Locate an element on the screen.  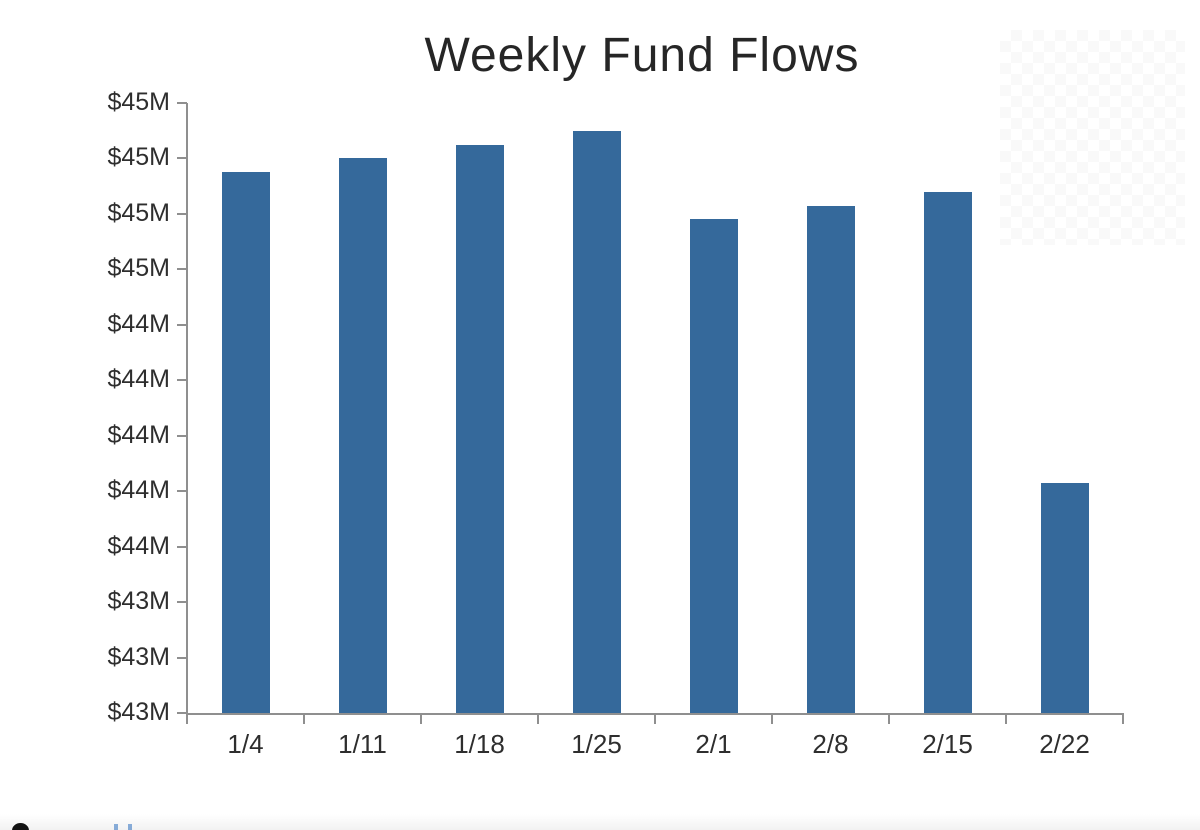
bottom-edge-shade is located at coordinates (600, 822).